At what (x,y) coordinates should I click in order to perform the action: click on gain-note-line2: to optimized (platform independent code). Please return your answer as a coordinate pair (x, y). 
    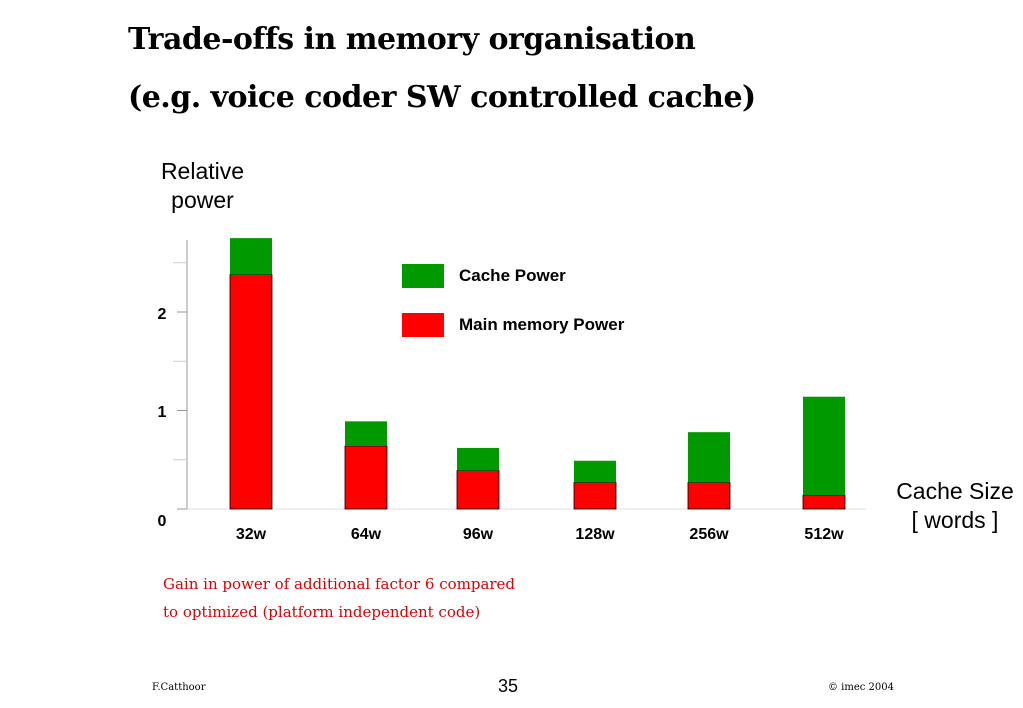
    Looking at the image, I should click on (322, 612).